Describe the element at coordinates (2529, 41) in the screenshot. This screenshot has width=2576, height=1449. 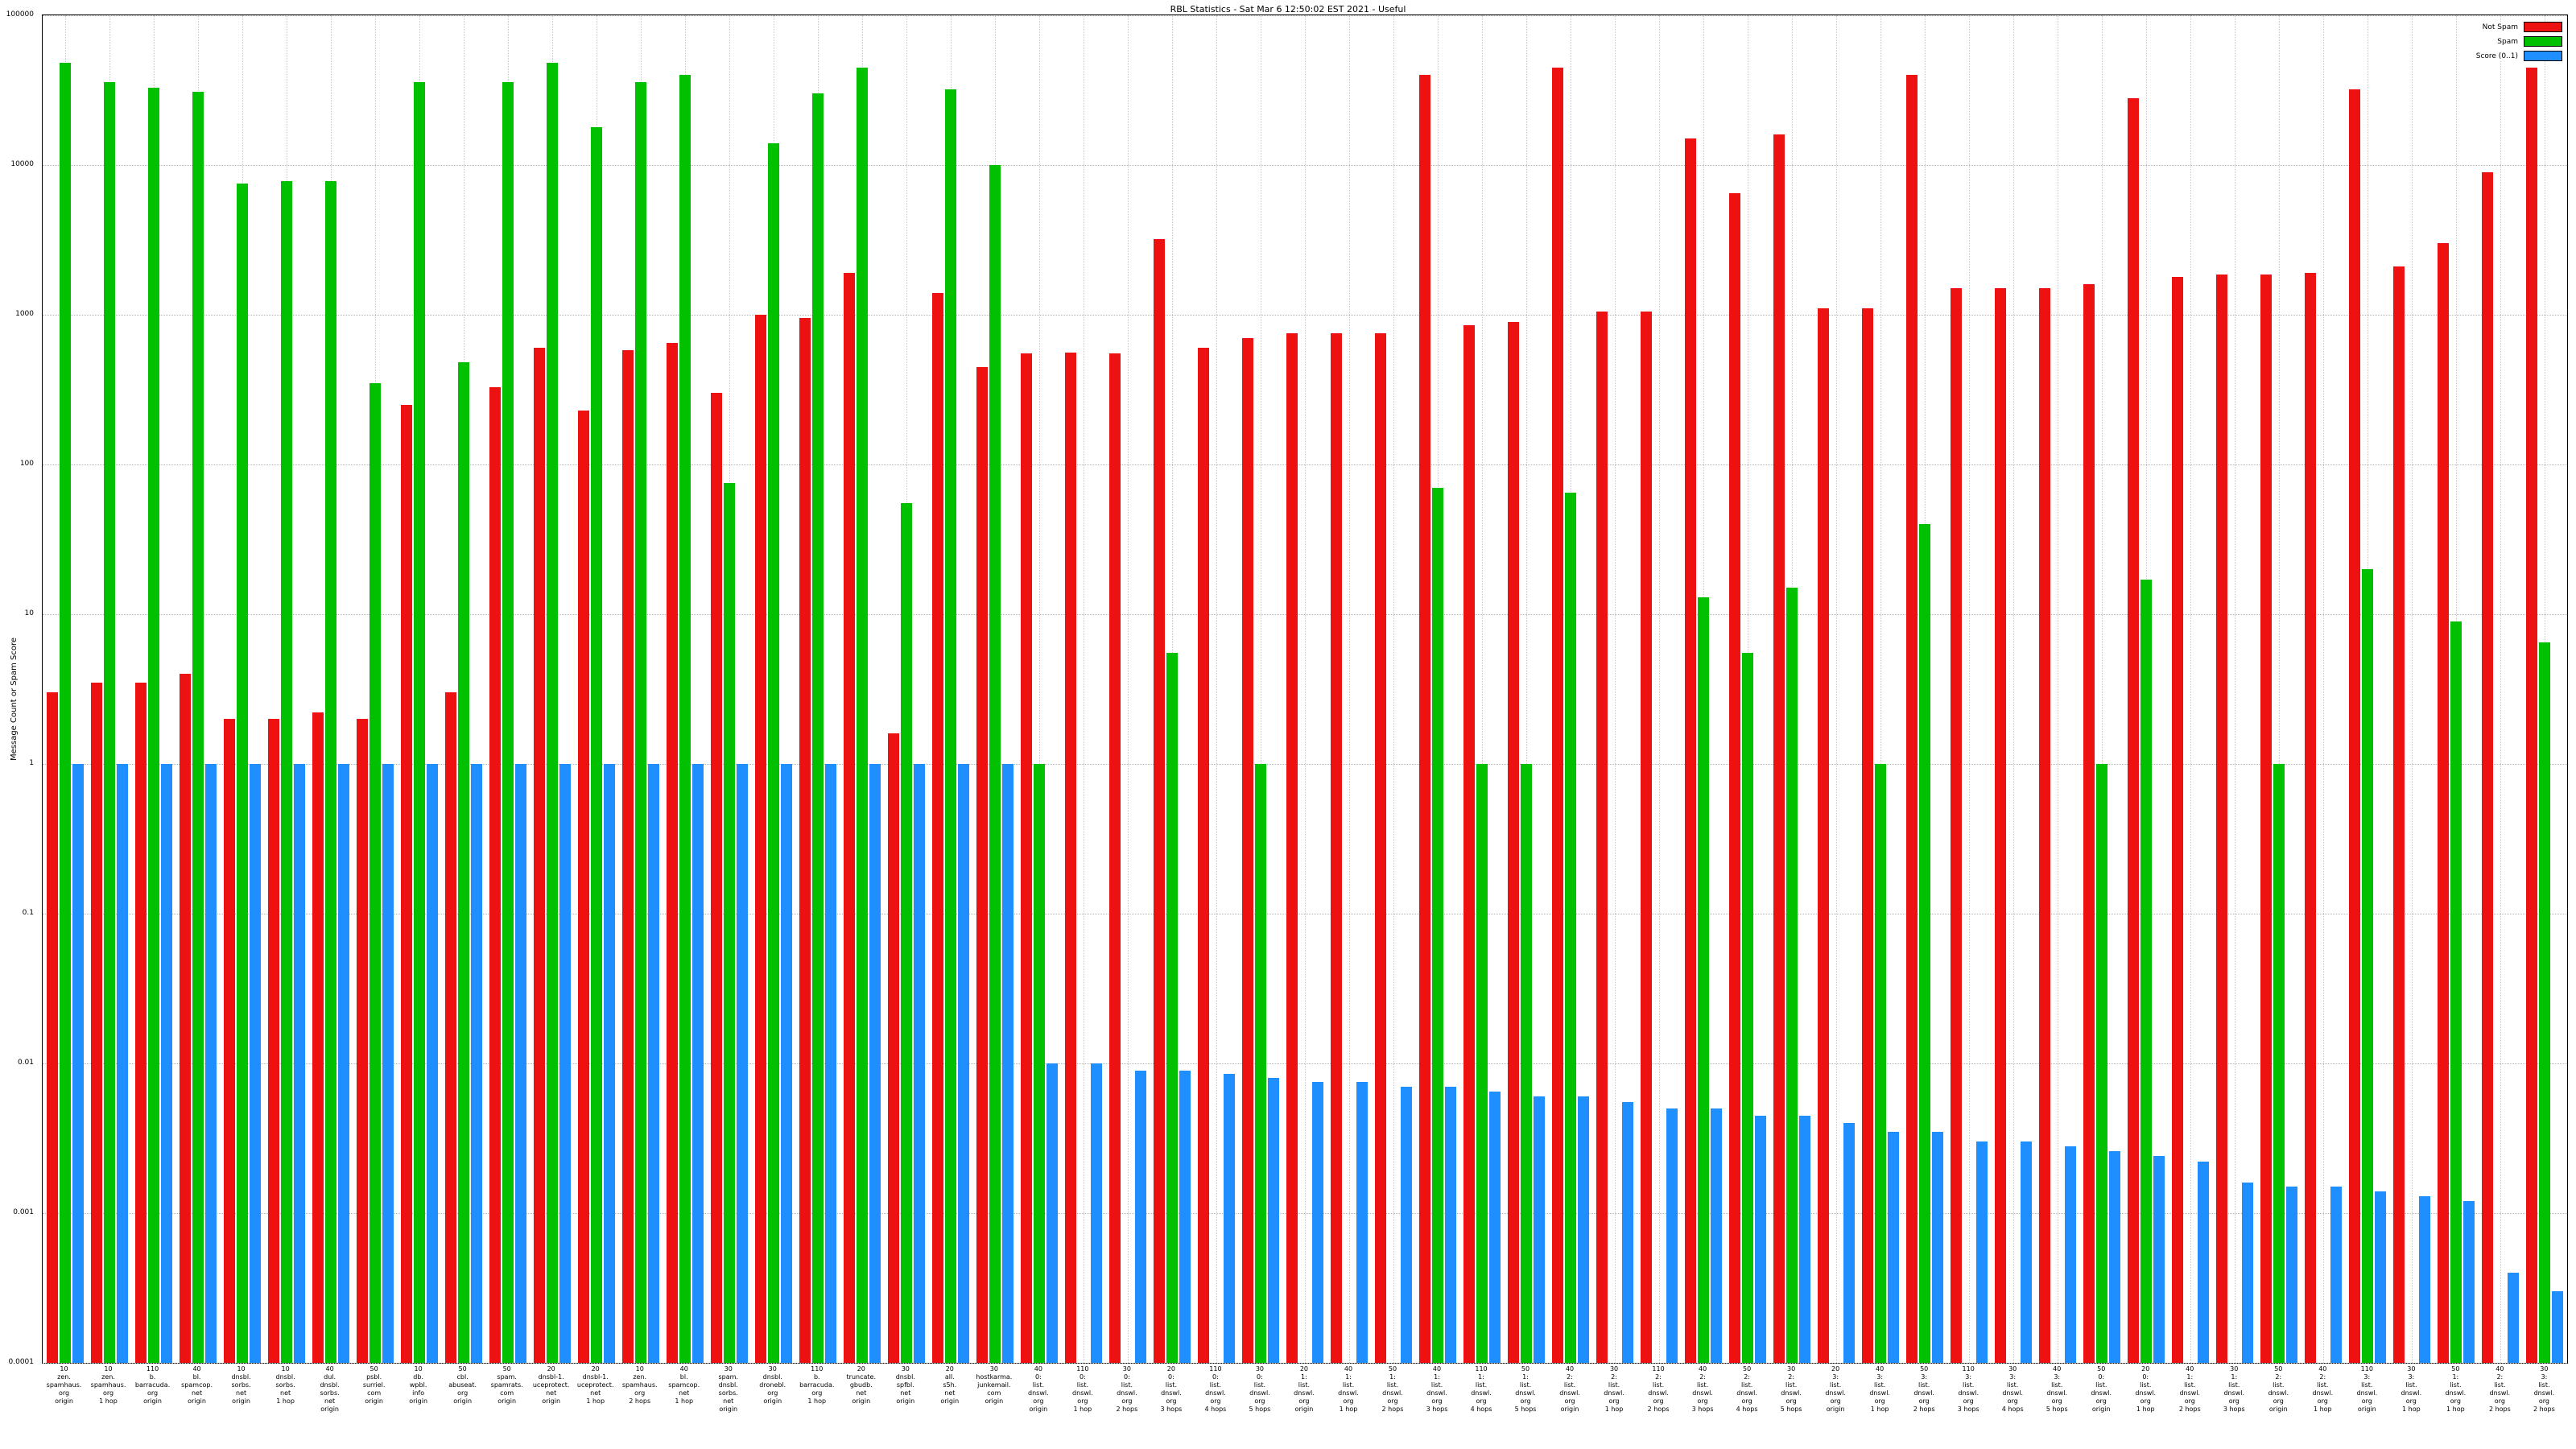
I see `legend-entry: Spam` at that location.